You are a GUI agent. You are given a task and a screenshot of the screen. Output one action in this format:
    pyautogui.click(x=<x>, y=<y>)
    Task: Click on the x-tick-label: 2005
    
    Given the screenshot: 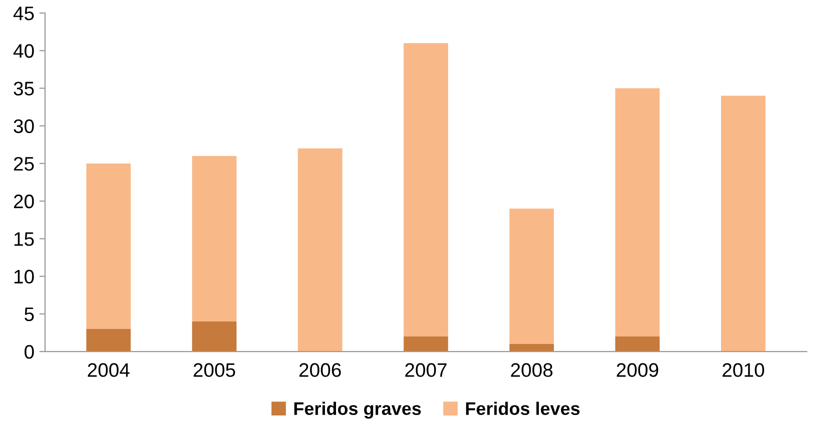 What is the action you would take?
    pyautogui.click(x=215, y=370)
    